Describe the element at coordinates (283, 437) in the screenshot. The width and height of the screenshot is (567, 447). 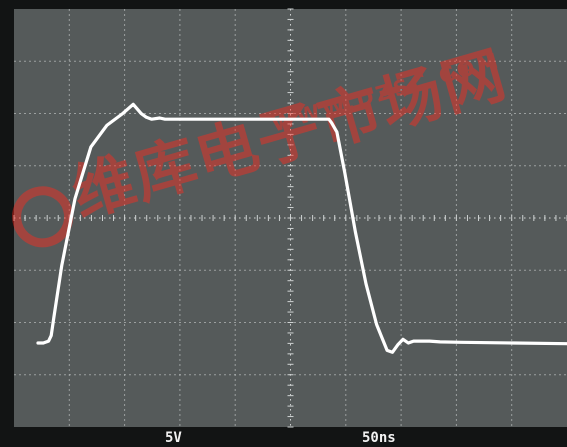
I see `screen-frame-bottom` at that location.